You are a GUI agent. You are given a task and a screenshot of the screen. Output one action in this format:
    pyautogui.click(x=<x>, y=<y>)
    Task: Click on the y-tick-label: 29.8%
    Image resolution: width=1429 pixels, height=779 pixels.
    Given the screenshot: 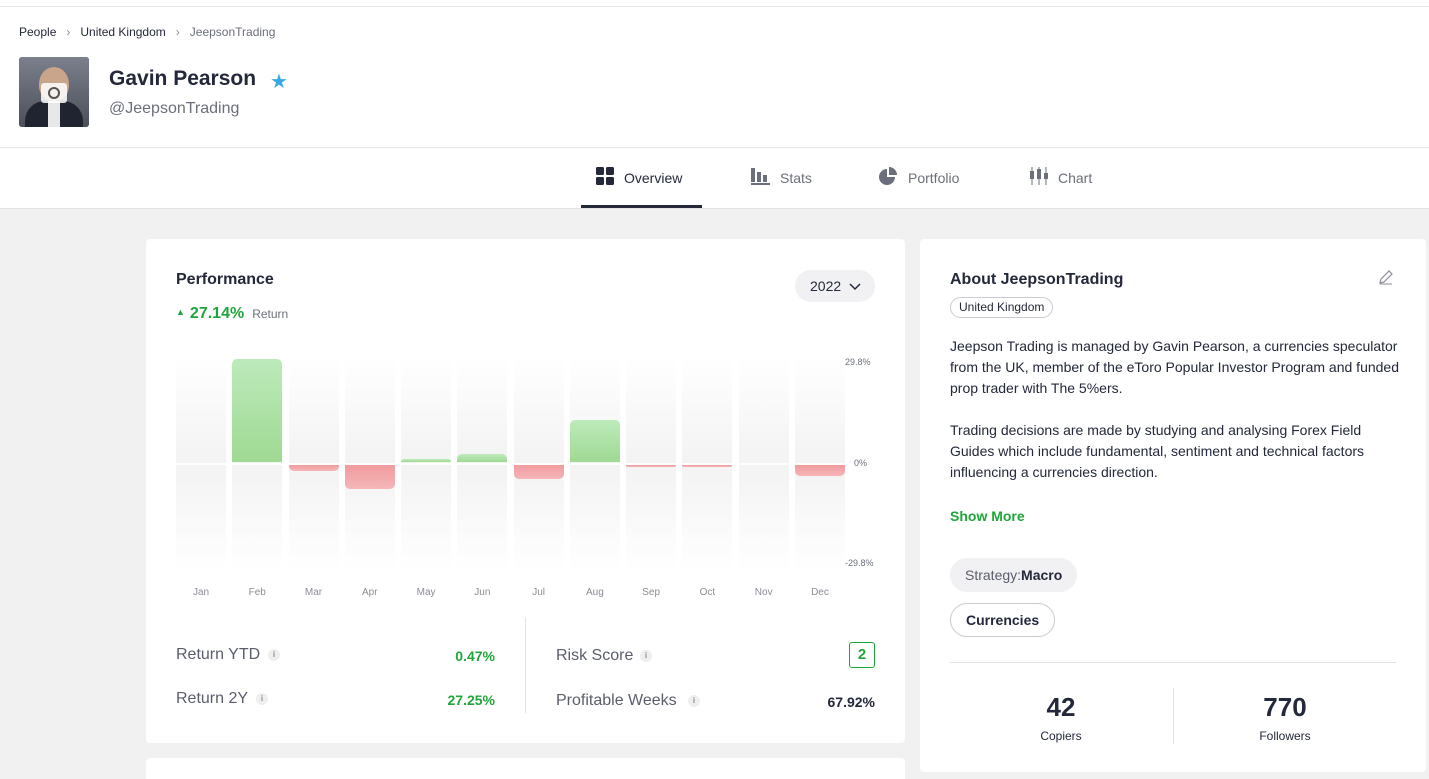 What is the action you would take?
    pyautogui.click(x=858, y=362)
    